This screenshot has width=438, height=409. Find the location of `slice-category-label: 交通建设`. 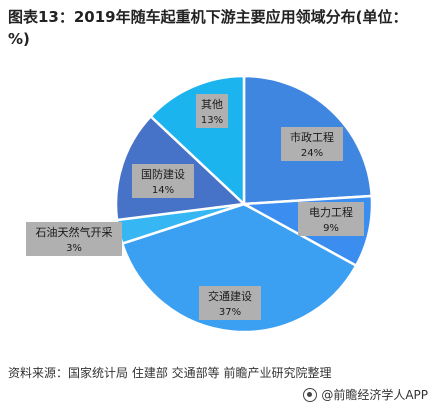

slice-category-label: 交通建设 is located at coordinates (230, 296).